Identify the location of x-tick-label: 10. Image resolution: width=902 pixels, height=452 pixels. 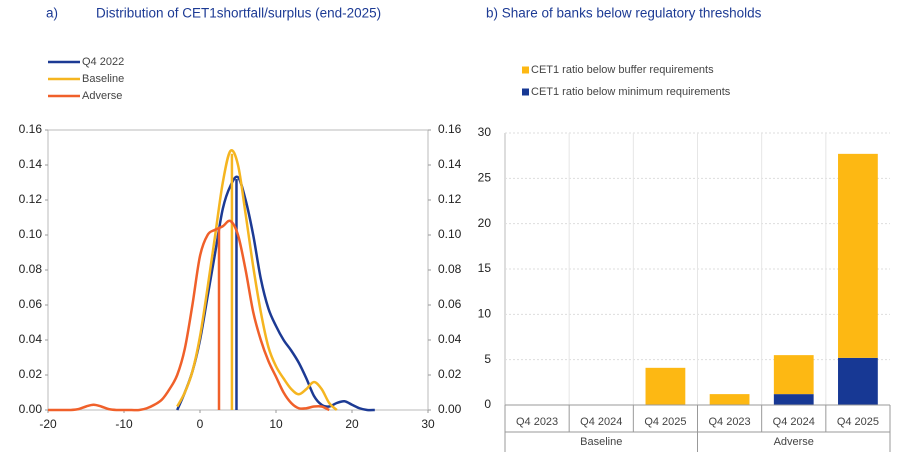
(276, 424).